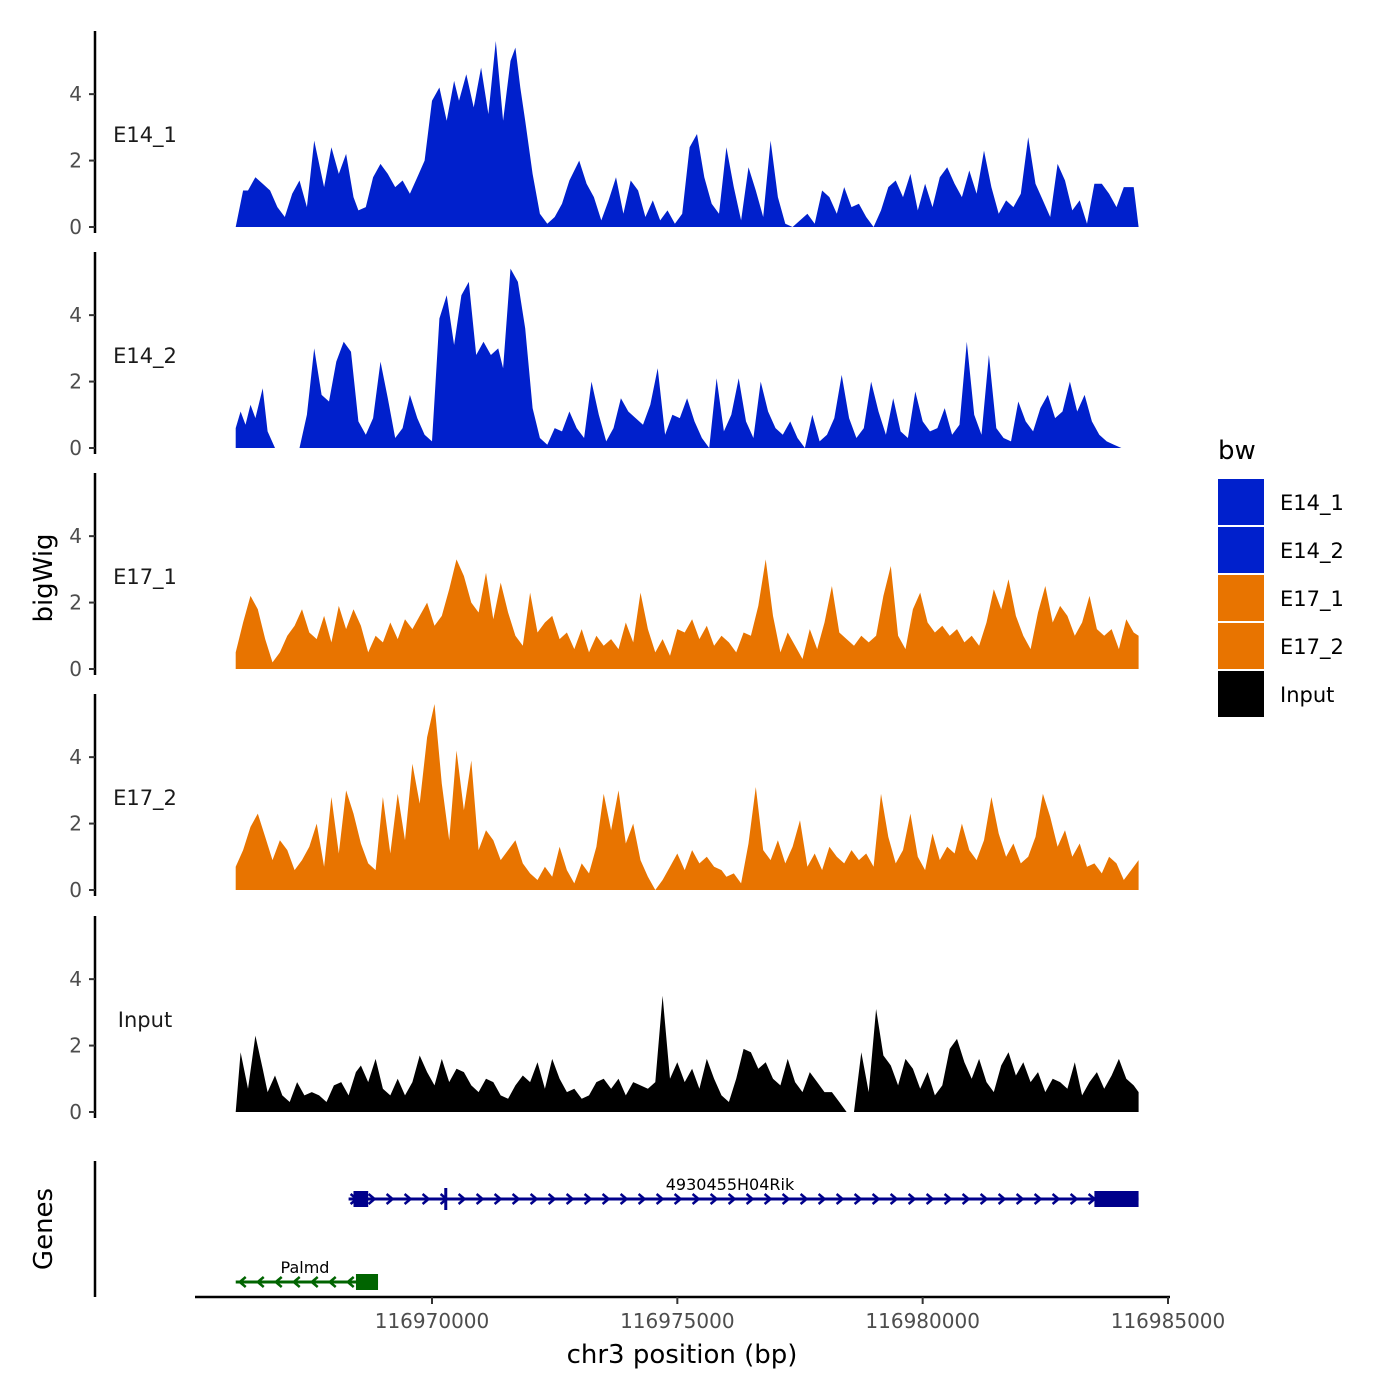  What do you see at coordinates (44, 1229) in the screenshot?
I see `y-axis-title-genes: Genes` at bounding box center [44, 1229].